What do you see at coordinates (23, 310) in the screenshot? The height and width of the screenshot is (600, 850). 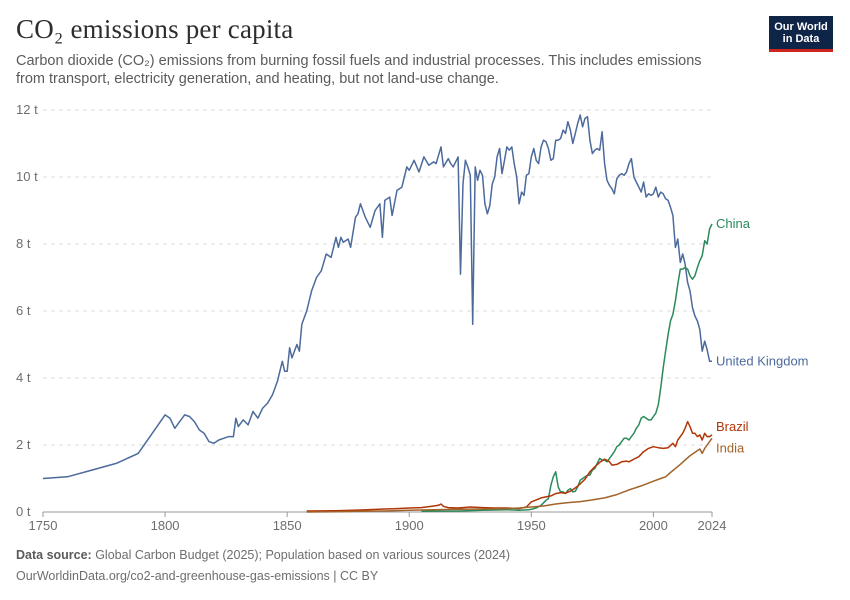 I see `y-tick-label: 6 t` at bounding box center [23, 310].